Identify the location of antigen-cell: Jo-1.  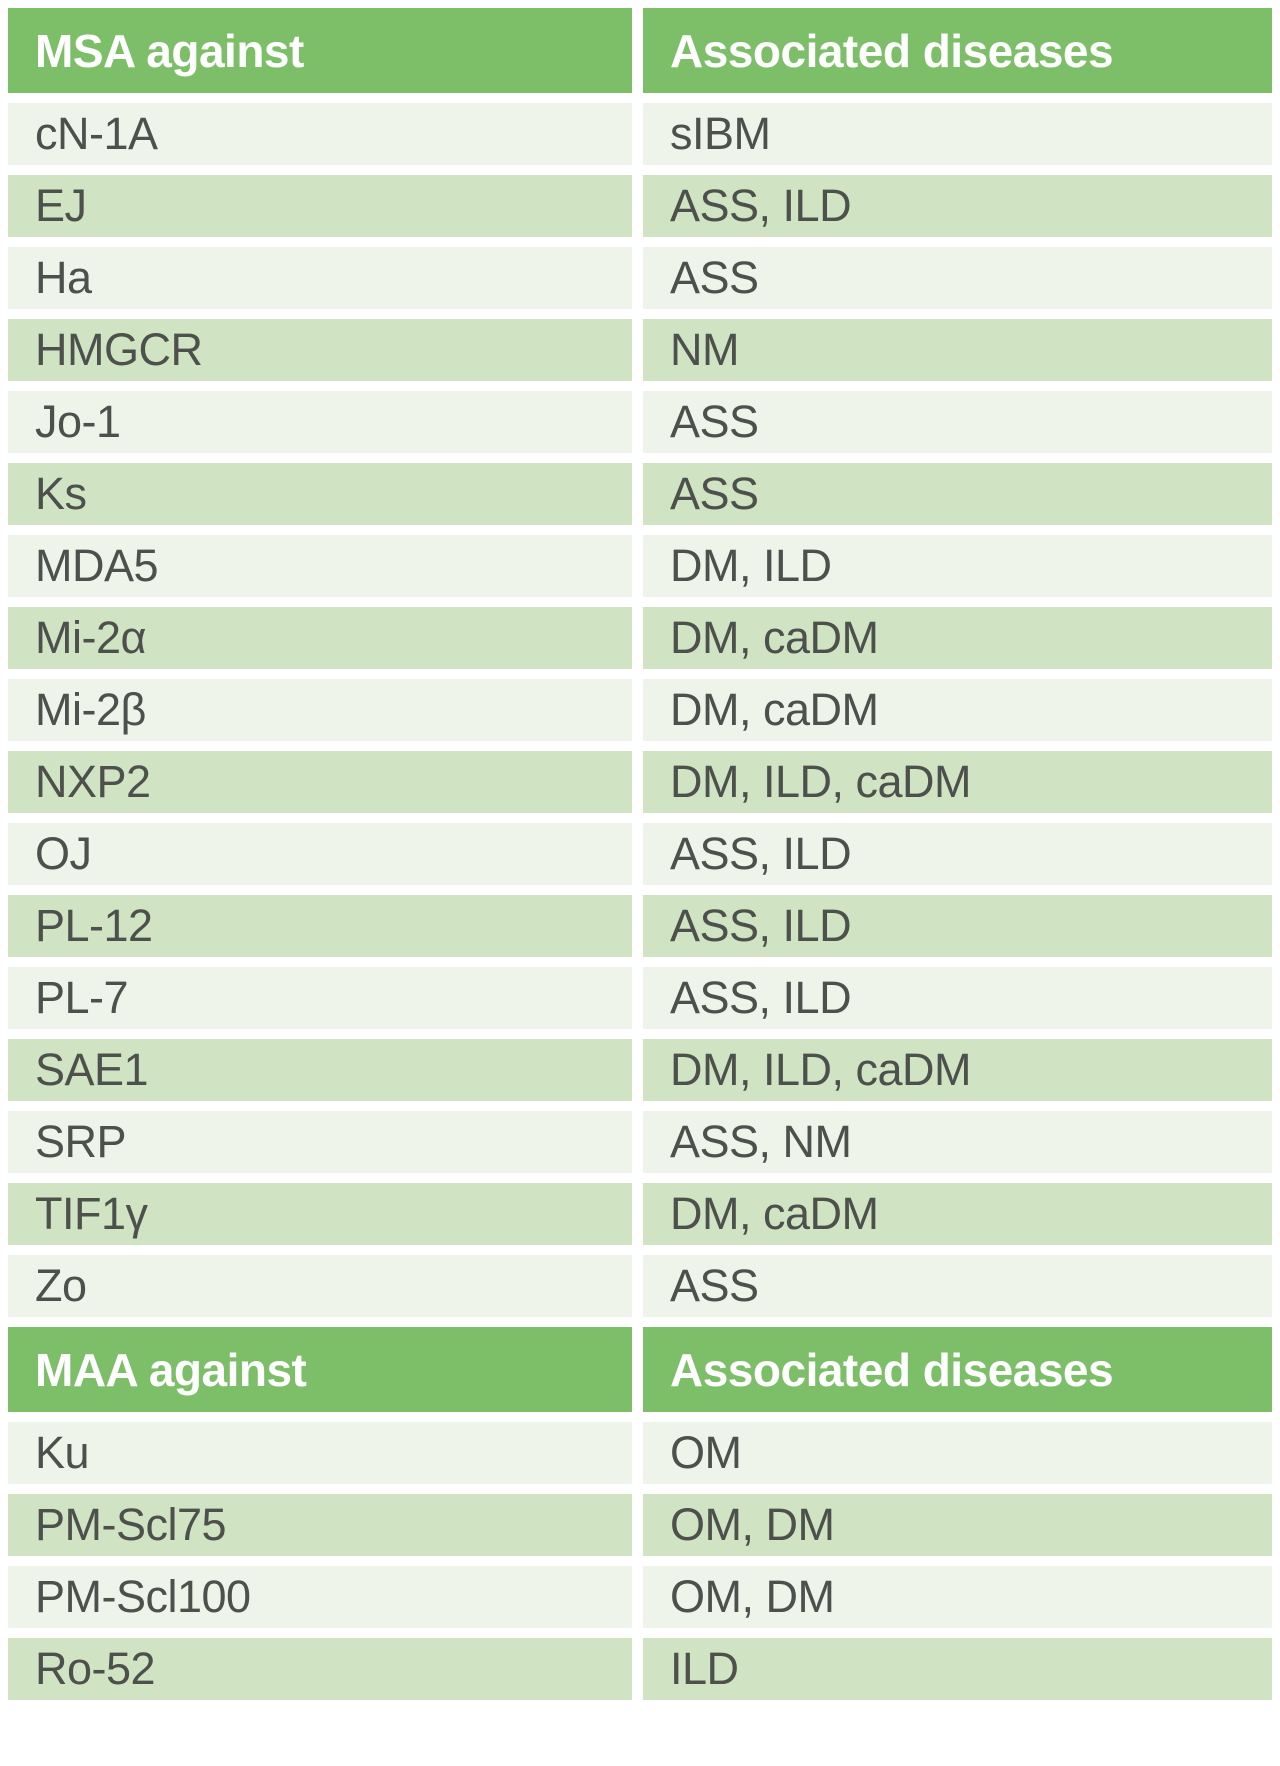
(320, 422).